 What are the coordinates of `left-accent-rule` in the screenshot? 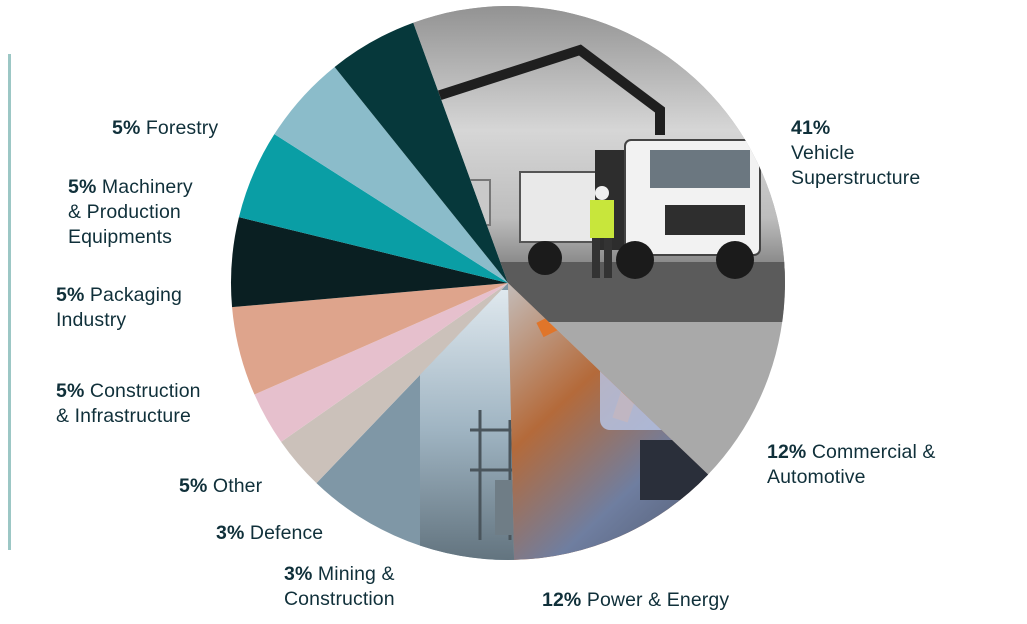 It's located at (9, 302).